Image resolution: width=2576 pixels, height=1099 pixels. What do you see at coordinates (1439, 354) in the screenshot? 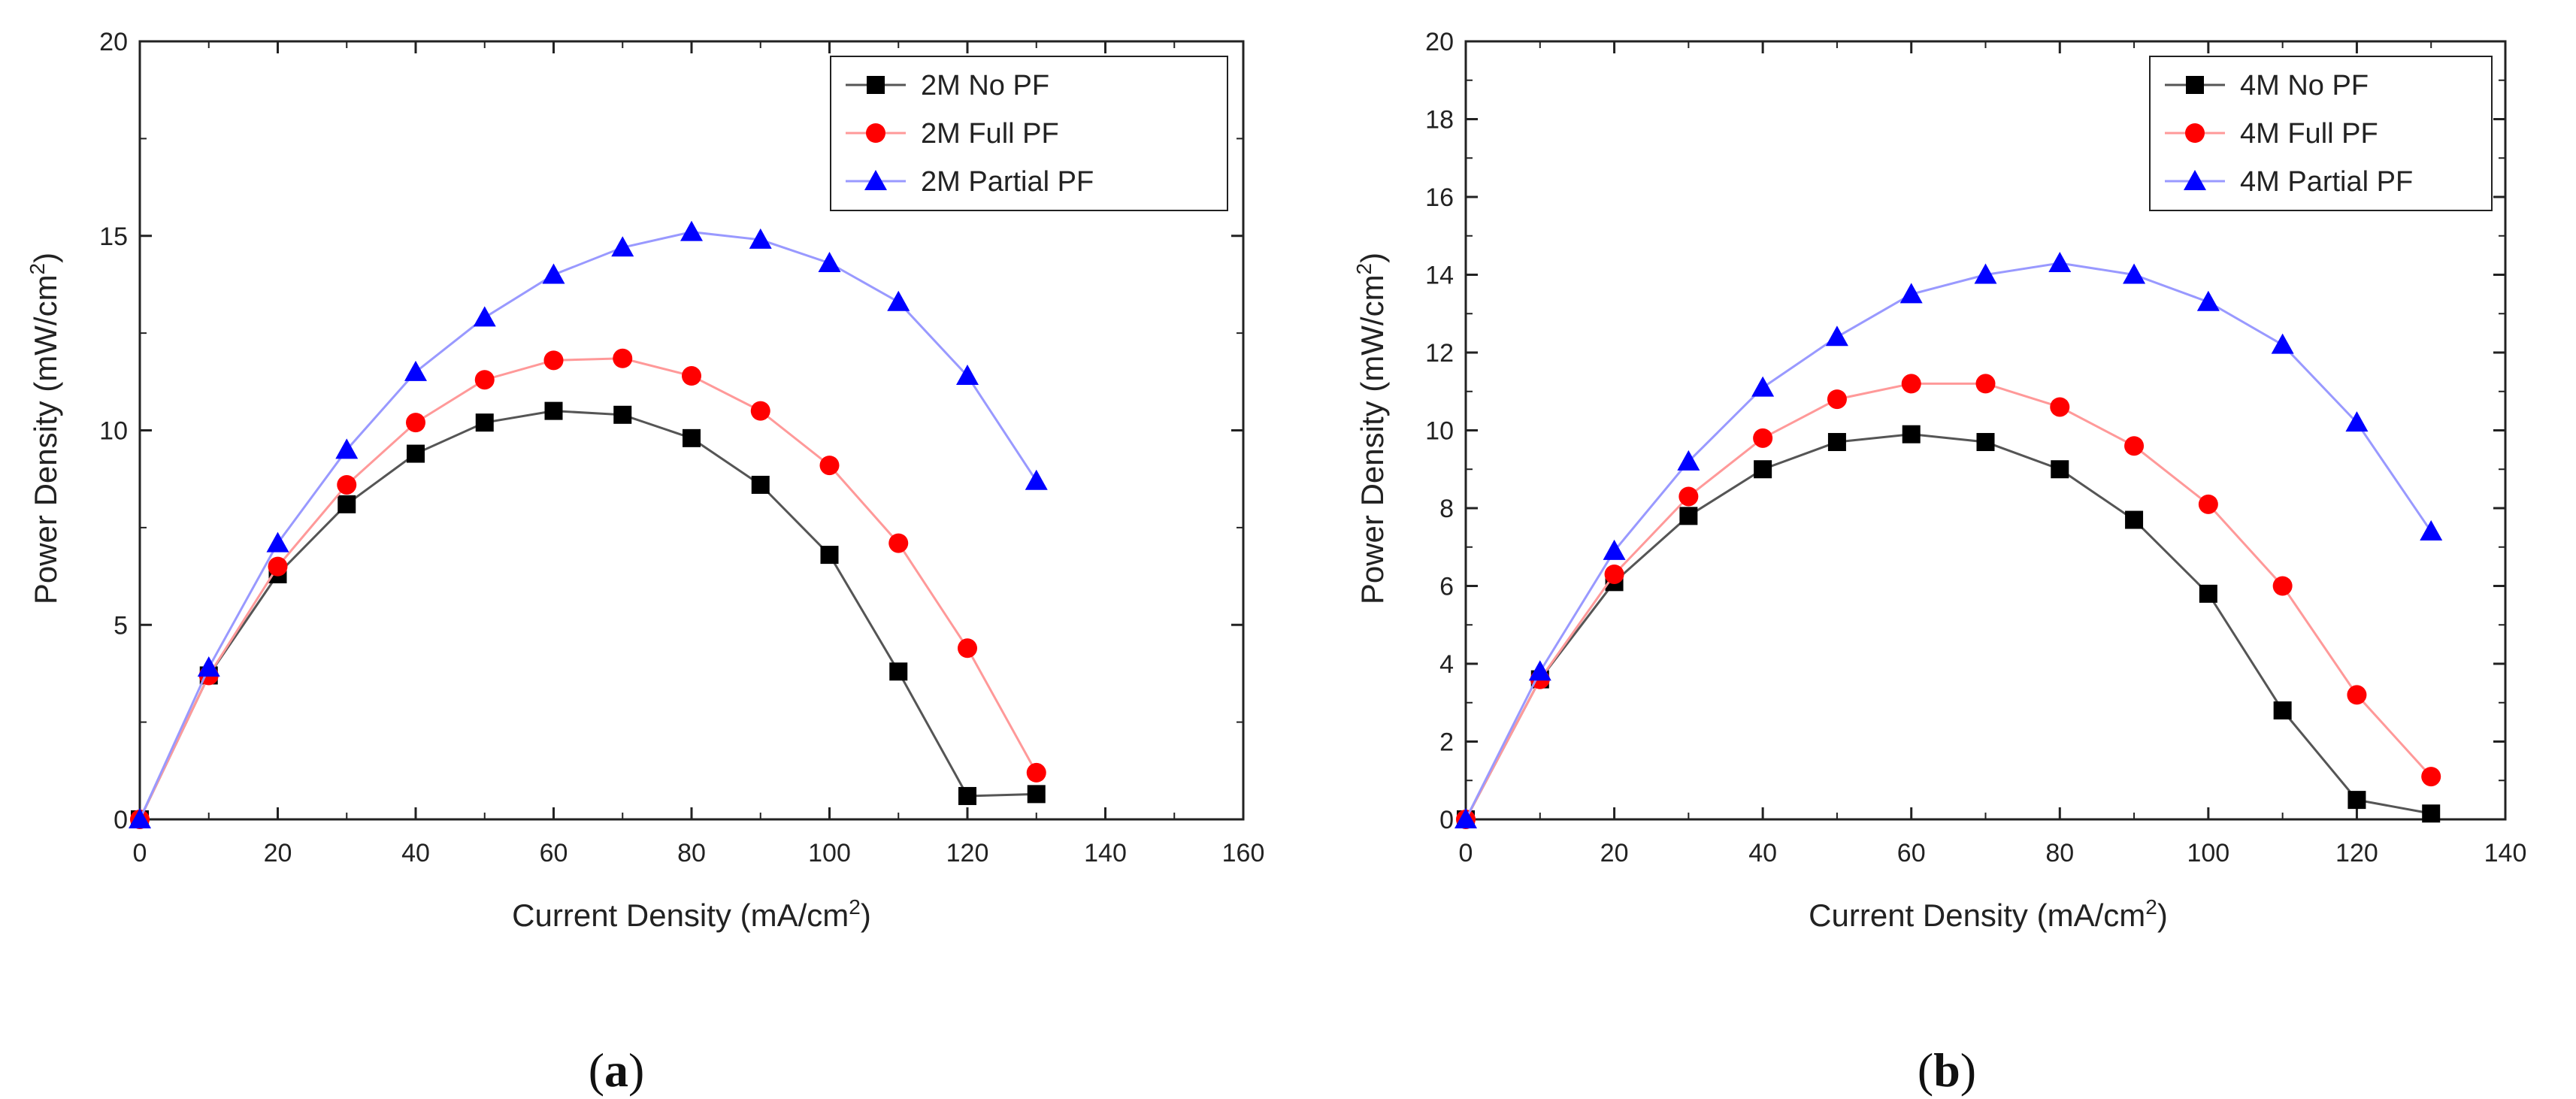
I see `y-tick-label: 12` at bounding box center [1439, 354].